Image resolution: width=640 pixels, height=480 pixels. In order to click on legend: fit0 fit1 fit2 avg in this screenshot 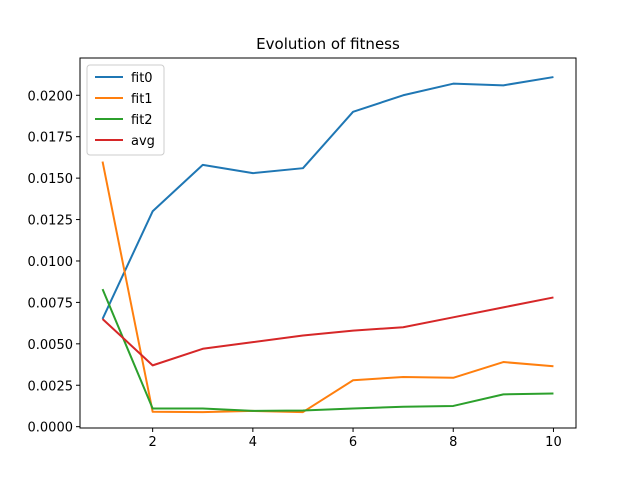, I will do `click(125, 110)`.